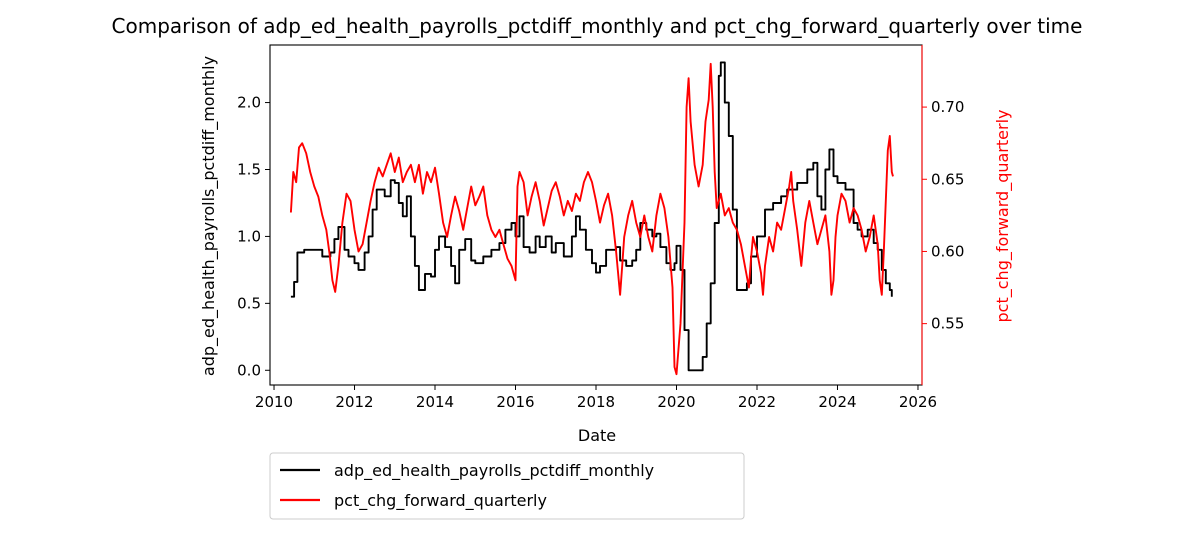  I want to click on right-y-tick-label: 0.65, so click(947, 179).